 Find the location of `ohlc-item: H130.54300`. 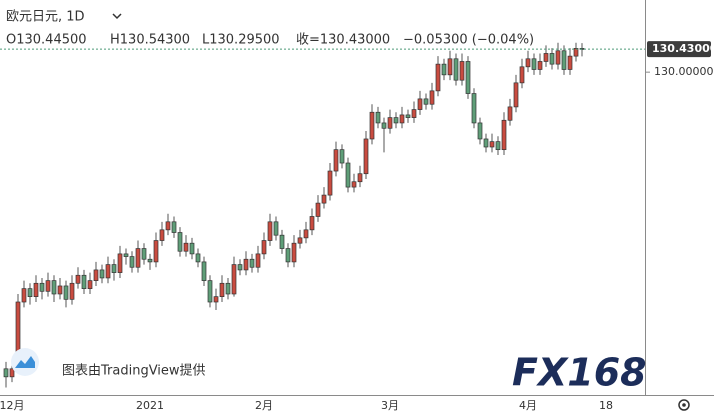

ohlc-item: H130.54300 is located at coordinates (150, 40).